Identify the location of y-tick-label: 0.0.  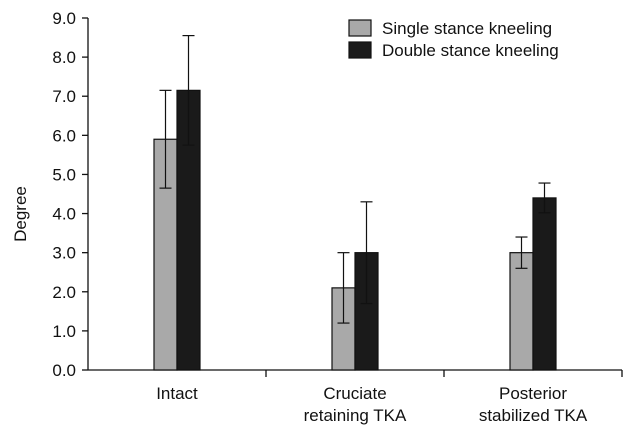
(64, 370).